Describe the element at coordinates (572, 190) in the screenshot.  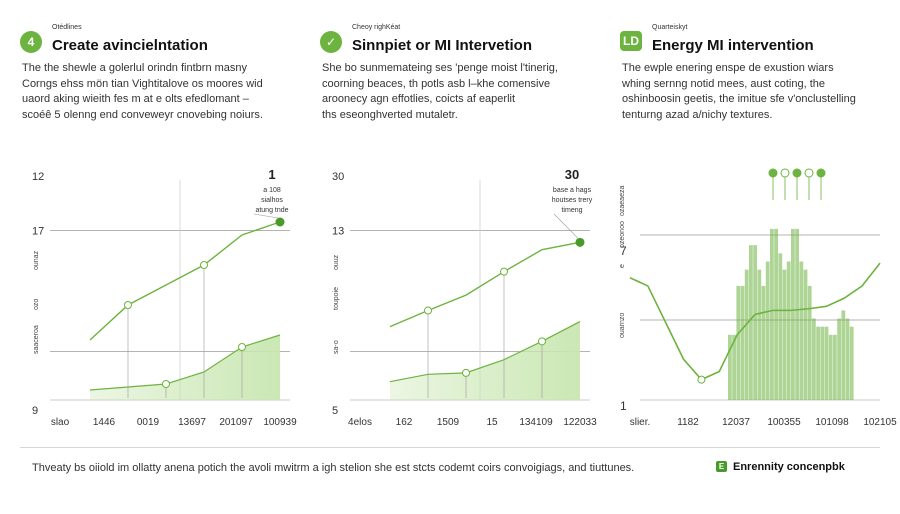
I see `annotation-line: base a hags` at that location.